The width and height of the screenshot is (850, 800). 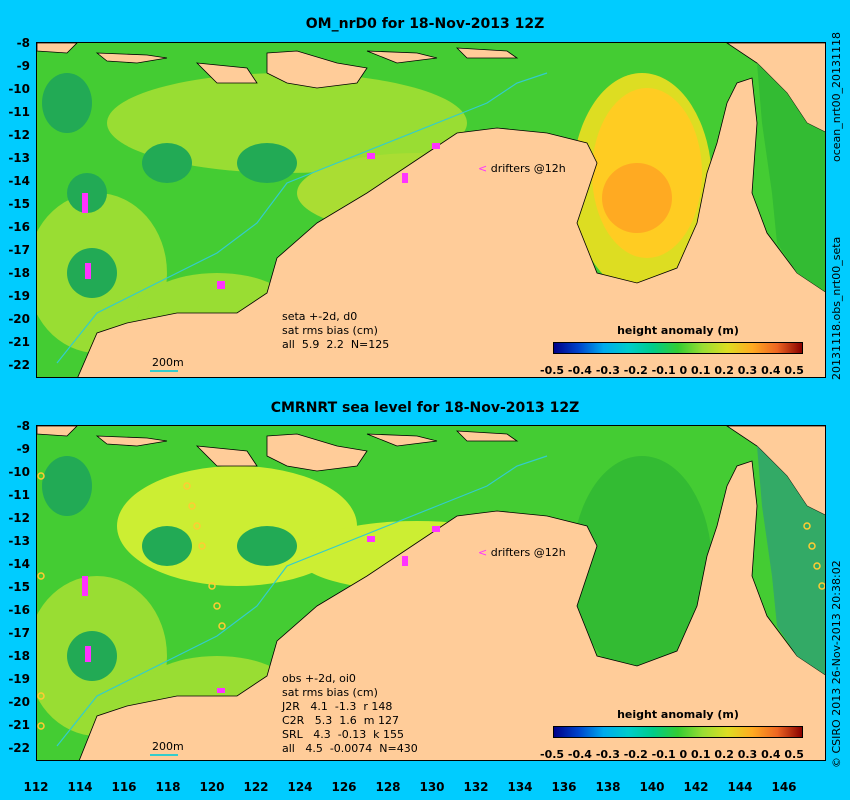 I want to click on xtick: 118, so click(x=168, y=787).